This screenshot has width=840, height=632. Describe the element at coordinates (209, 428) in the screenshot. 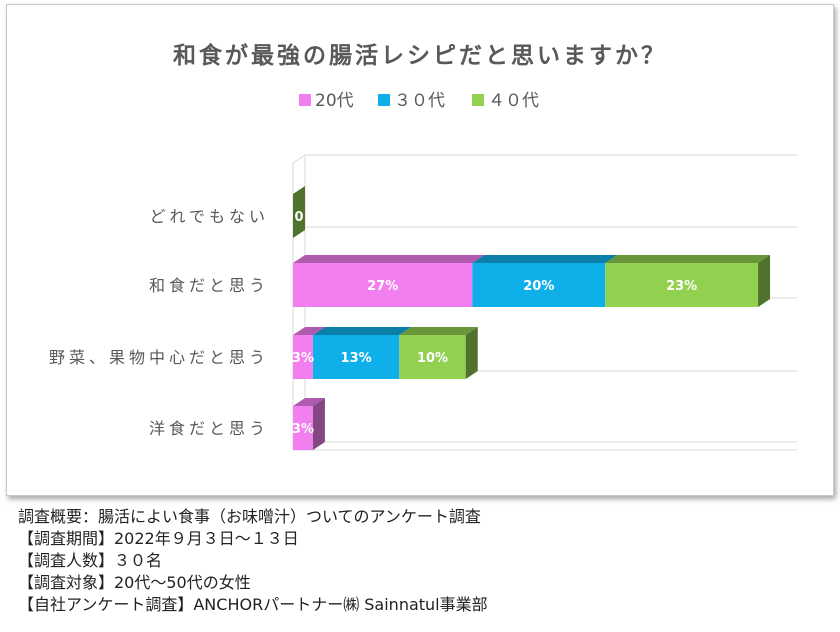

I see `category-label: 洋食だと思う` at that location.